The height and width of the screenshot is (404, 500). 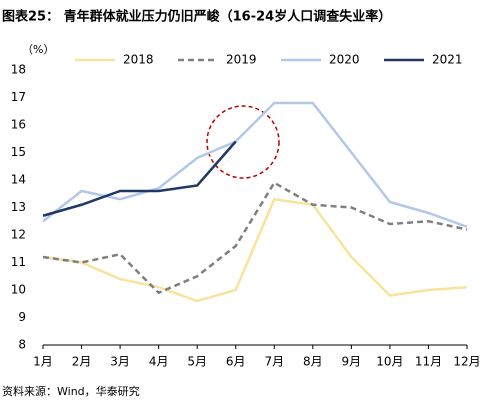 What do you see at coordinates (38, 49) in the screenshot?
I see `y-axis-label: （%）` at bounding box center [38, 49].